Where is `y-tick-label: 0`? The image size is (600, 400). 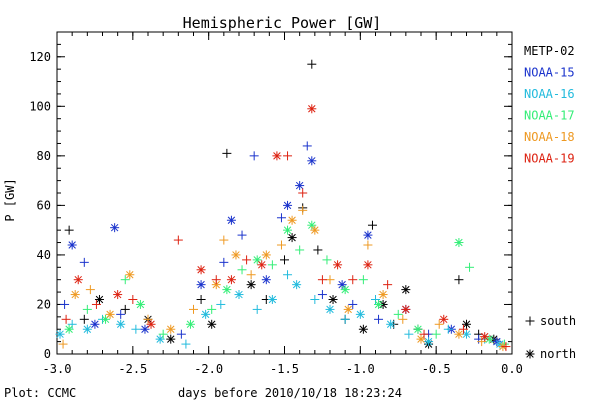 y-tick-label: 0 is located at coordinates (47, 354).